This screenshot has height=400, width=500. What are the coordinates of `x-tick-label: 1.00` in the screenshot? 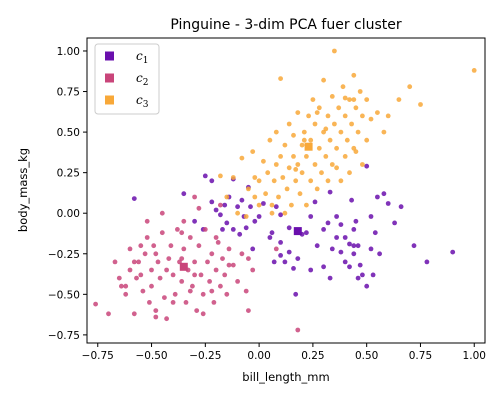 It's located at (474, 356).